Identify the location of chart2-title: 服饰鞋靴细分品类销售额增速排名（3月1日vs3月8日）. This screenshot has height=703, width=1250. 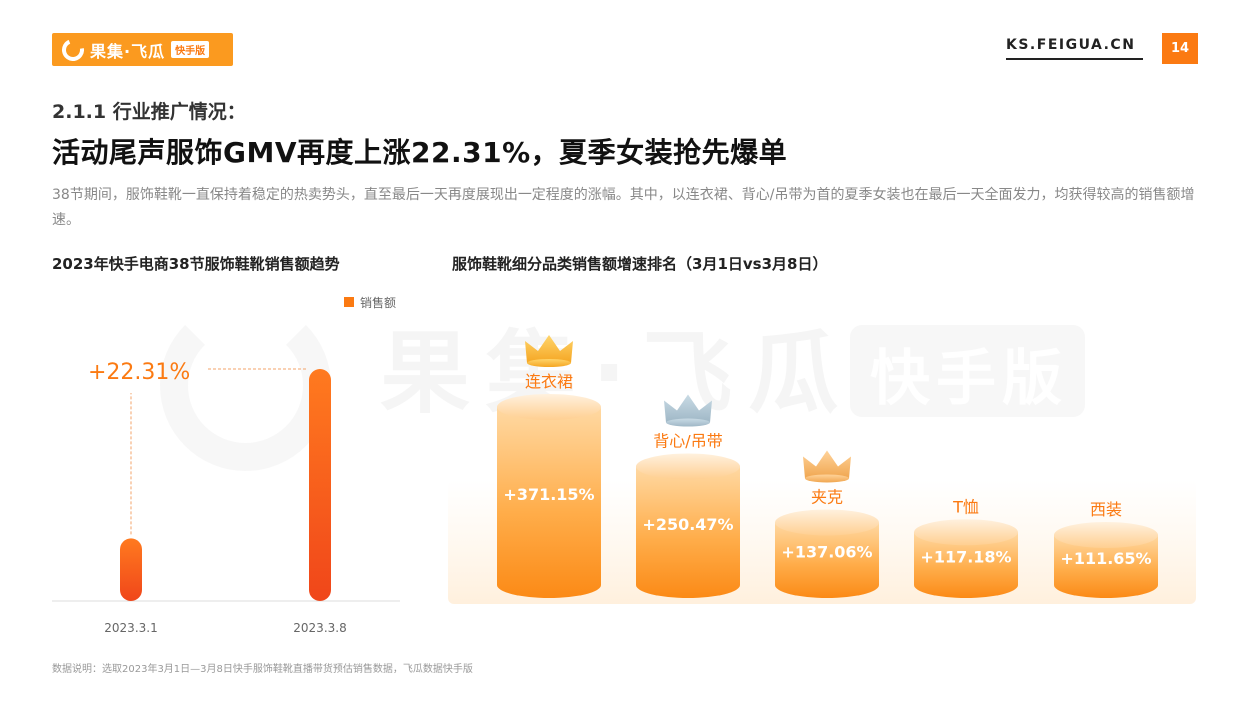
(640, 264).